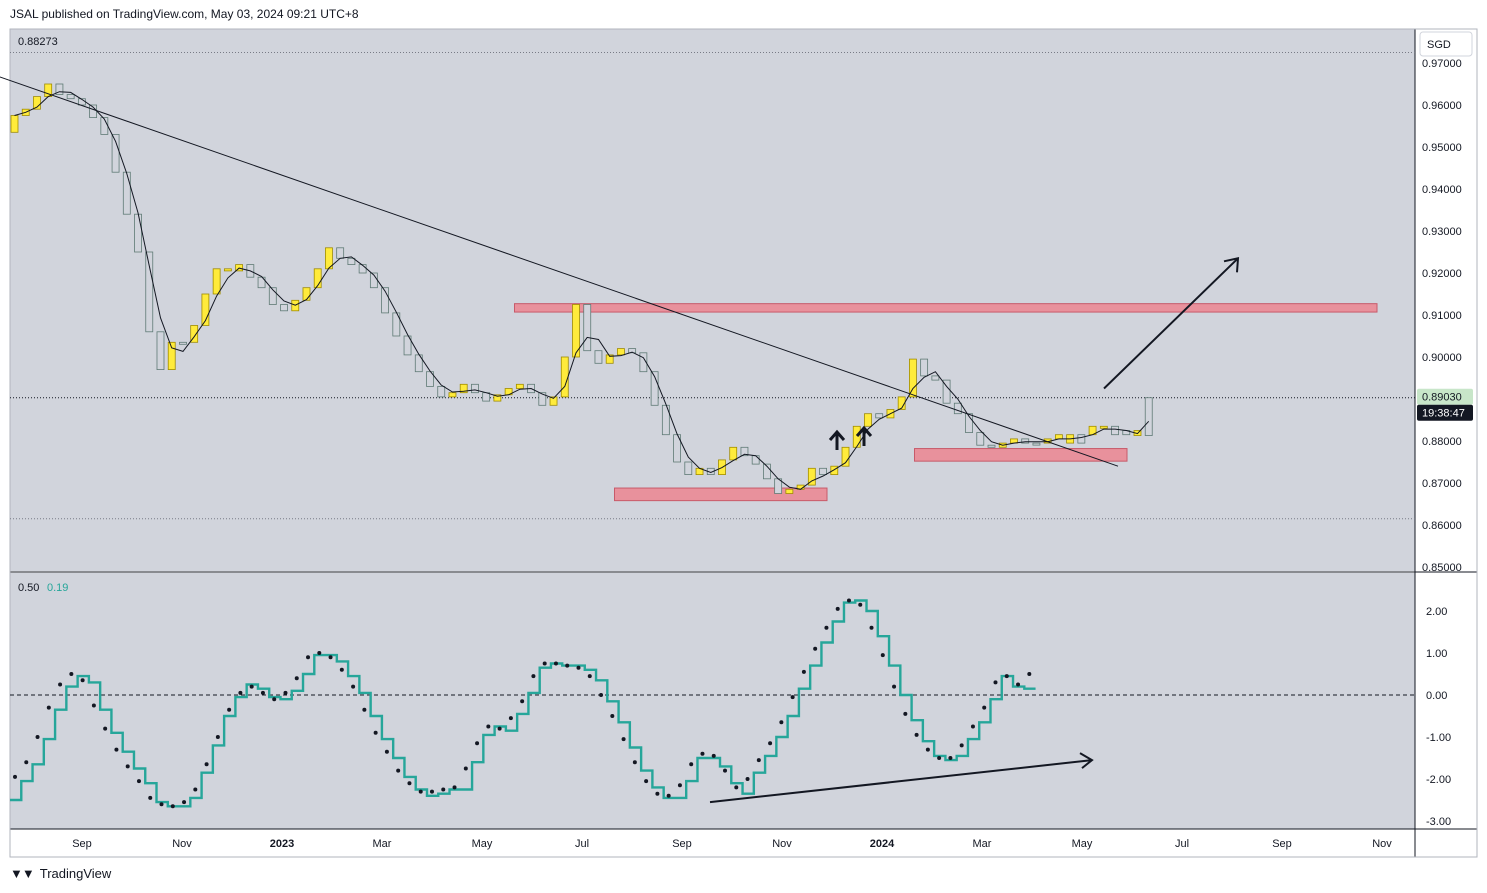  What do you see at coordinates (1436, 654) in the screenshot?
I see `indicator-tick-label: 1.00` at bounding box center [1436, 654].